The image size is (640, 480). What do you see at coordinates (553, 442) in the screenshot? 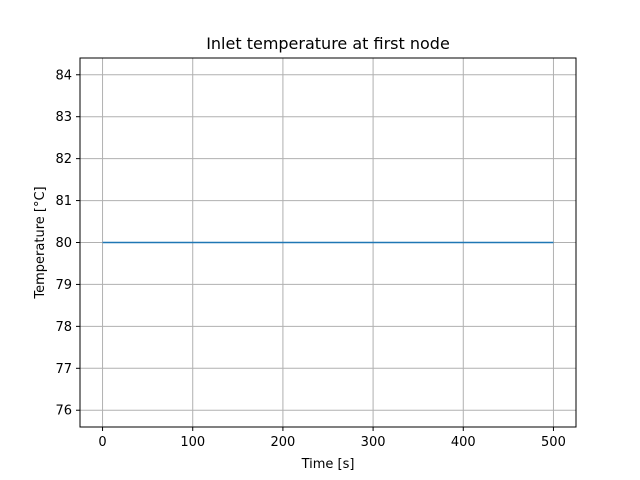
I see `x-tick-label: 500` at bounding box center [553, 442].